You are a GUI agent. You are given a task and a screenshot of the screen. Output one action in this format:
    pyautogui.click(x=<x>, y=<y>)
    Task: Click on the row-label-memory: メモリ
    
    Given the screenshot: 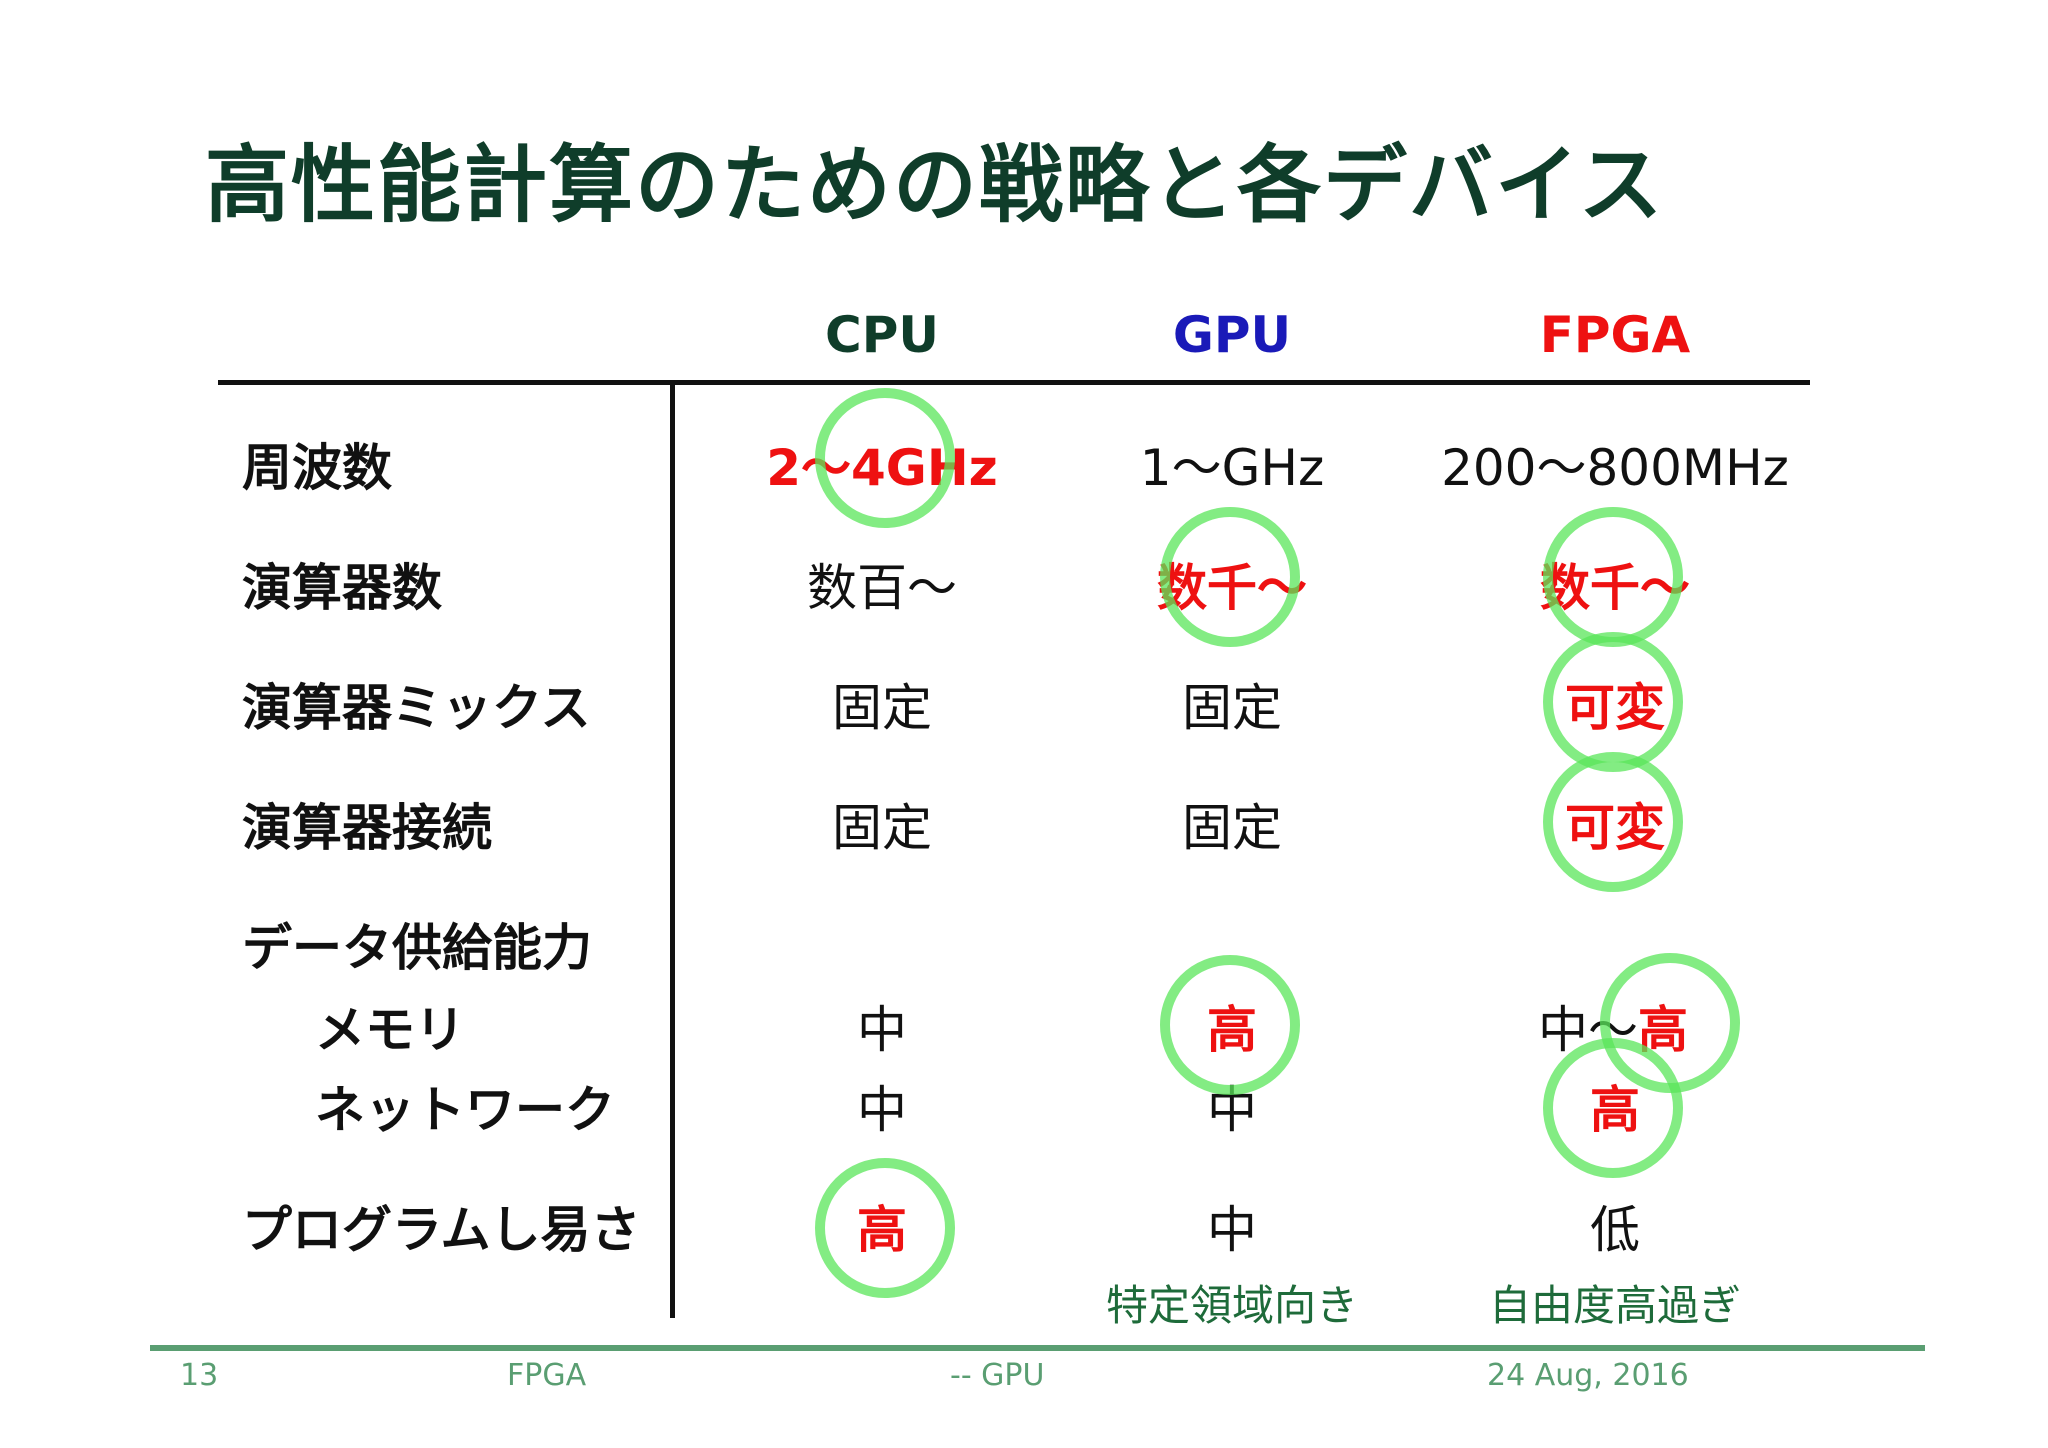 What is the action you would take?
    pyautogui.click(x=390, y=1030)
    